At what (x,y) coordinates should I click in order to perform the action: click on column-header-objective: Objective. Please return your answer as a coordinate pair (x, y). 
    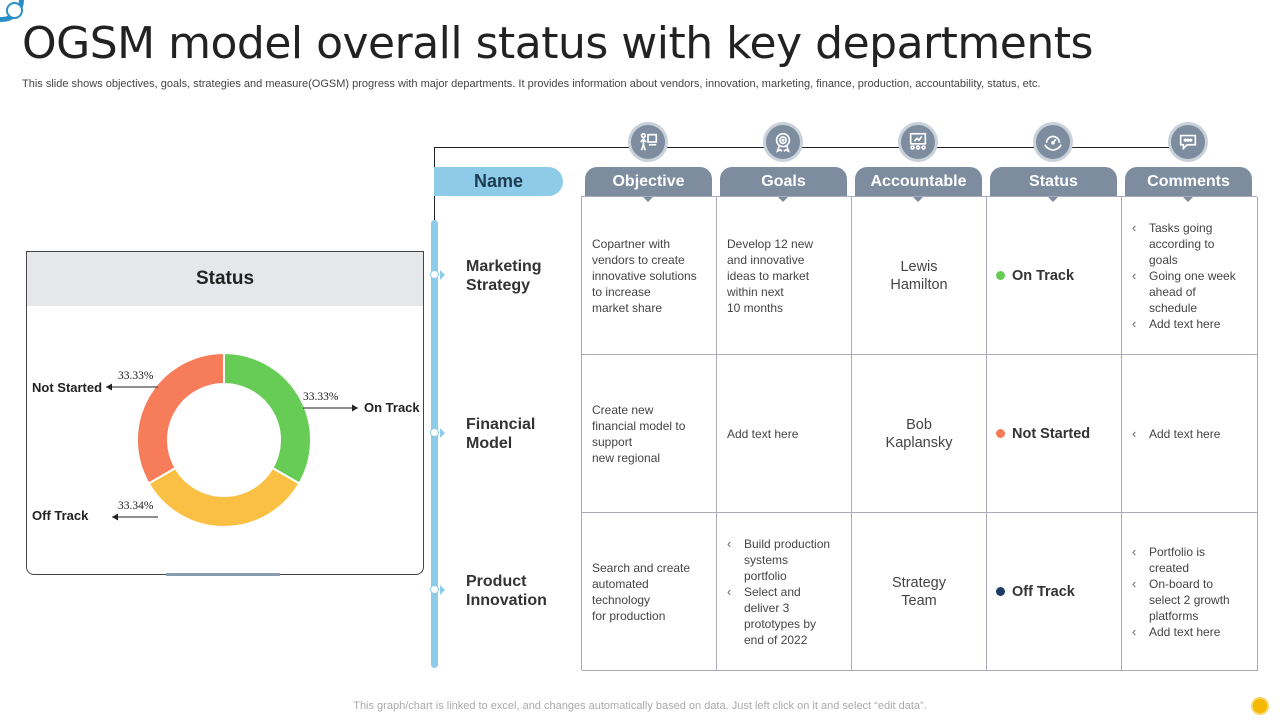
    Looking at the image, I should click on (648, 184).